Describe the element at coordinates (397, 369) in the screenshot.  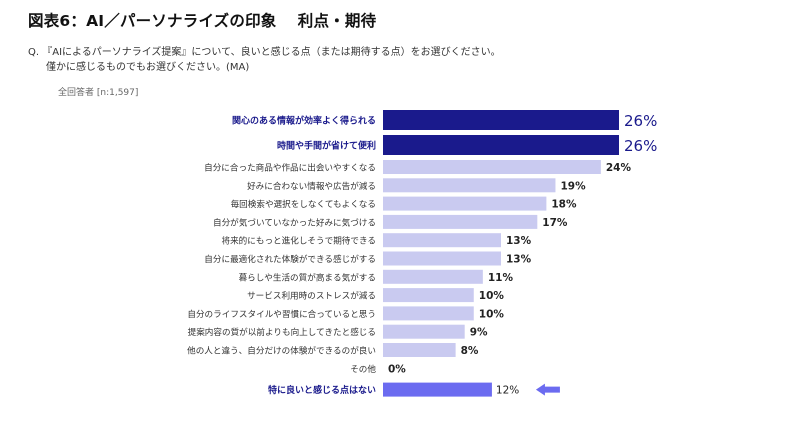
I see `value-label: 0%` at that location.